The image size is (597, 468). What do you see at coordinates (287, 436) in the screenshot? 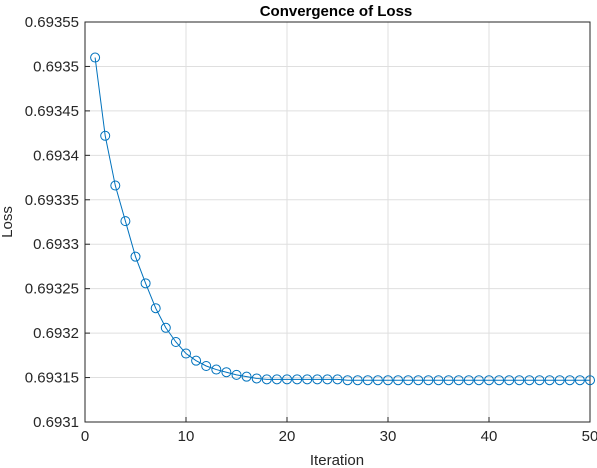
I see `x-tick-label: 20` at bounding box center [287, 436].